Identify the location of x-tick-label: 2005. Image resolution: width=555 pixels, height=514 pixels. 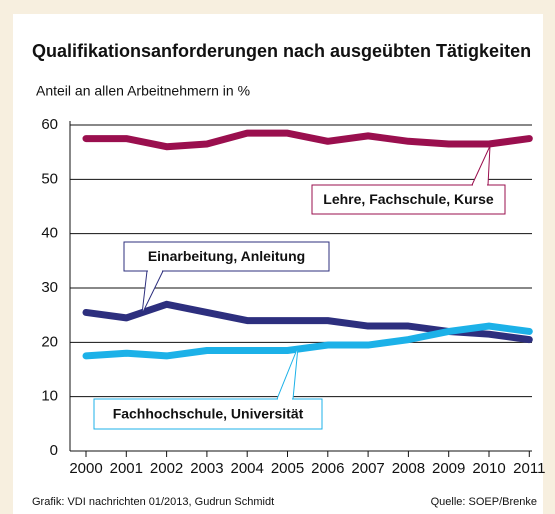
(287, 468).